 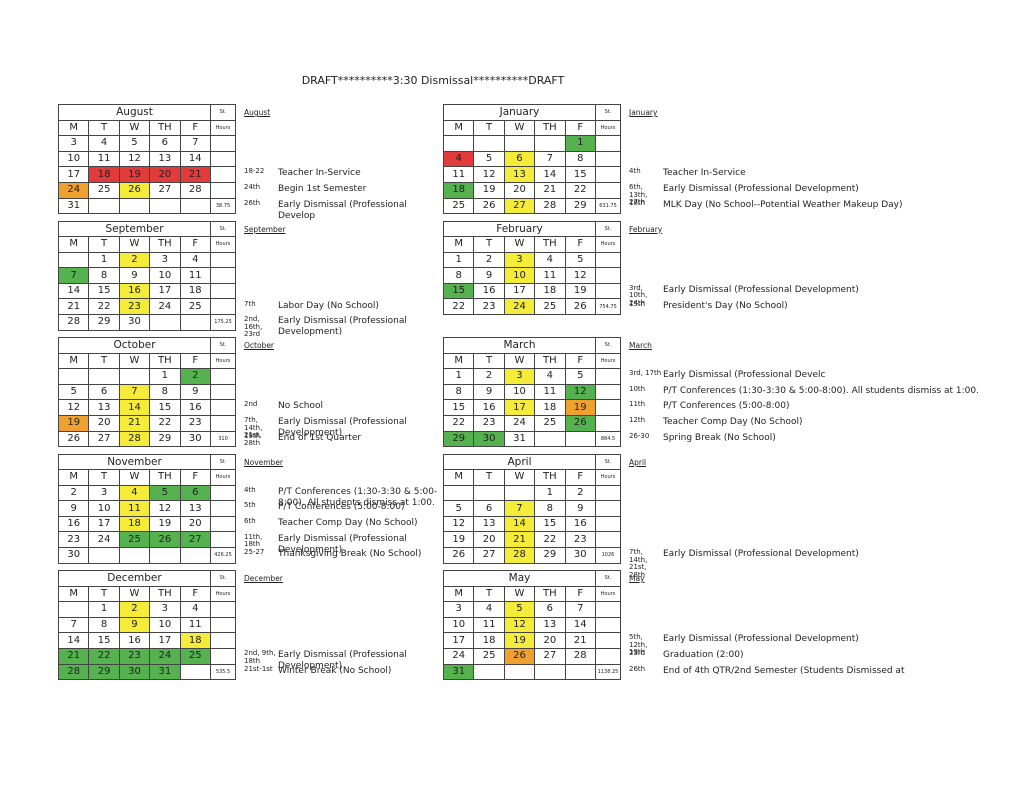 I want to click on week-row: 24 25 26 27 28, so click(x=146, y=190).